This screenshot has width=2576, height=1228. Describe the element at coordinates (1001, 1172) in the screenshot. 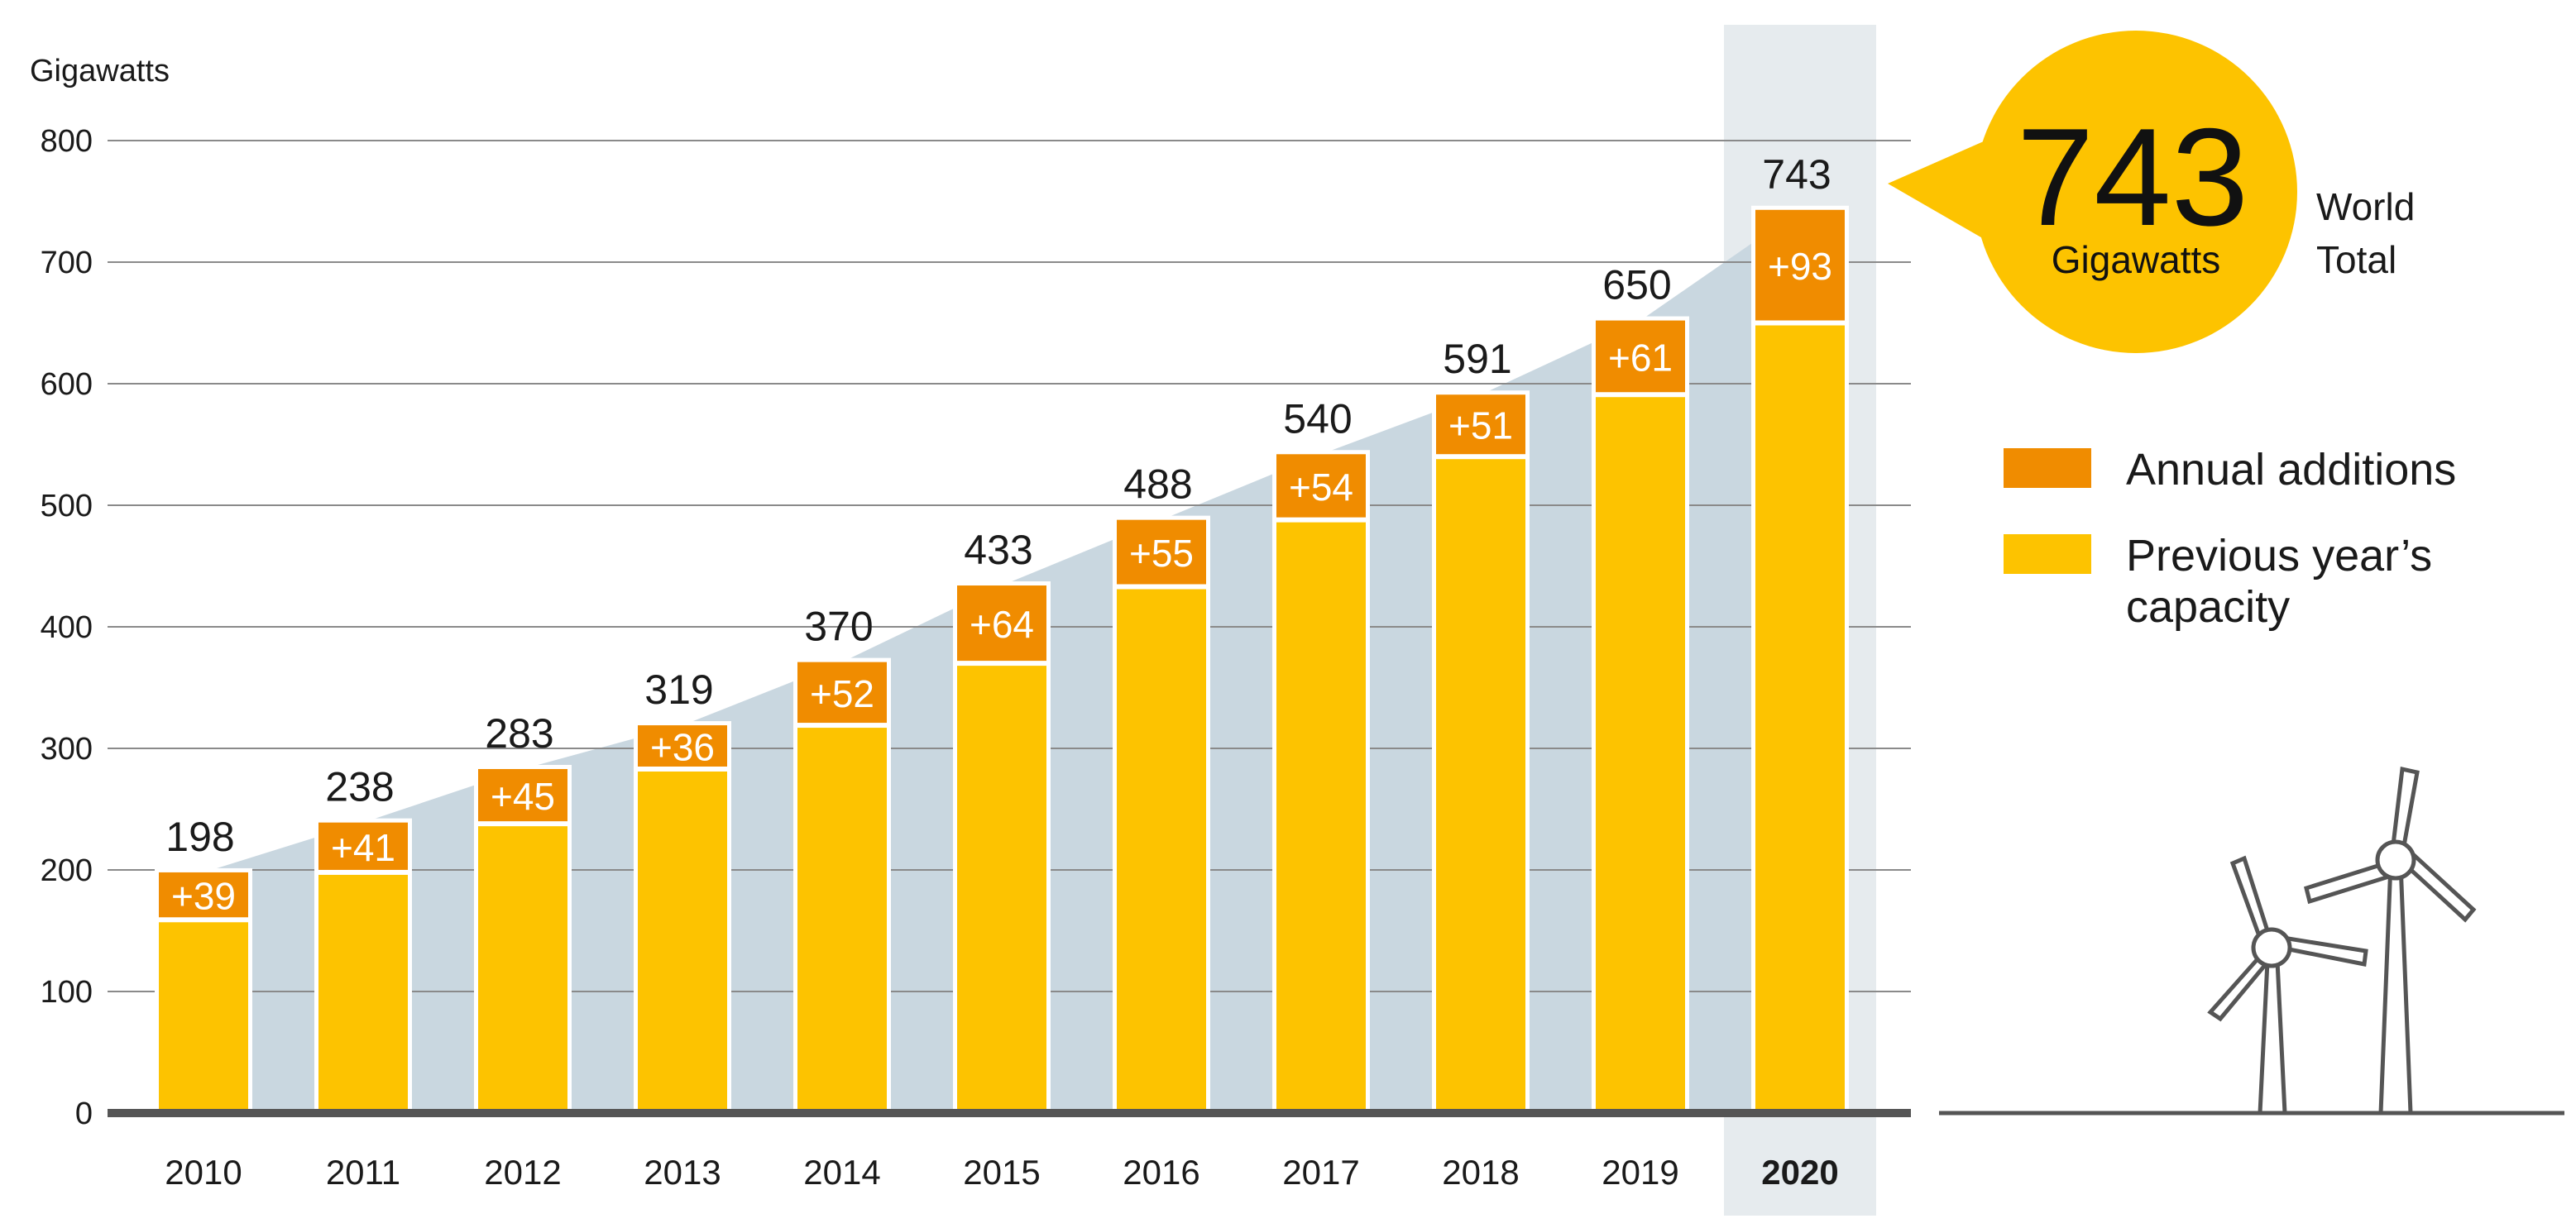

I see `x-tick-label-2015: 2015` at that location.